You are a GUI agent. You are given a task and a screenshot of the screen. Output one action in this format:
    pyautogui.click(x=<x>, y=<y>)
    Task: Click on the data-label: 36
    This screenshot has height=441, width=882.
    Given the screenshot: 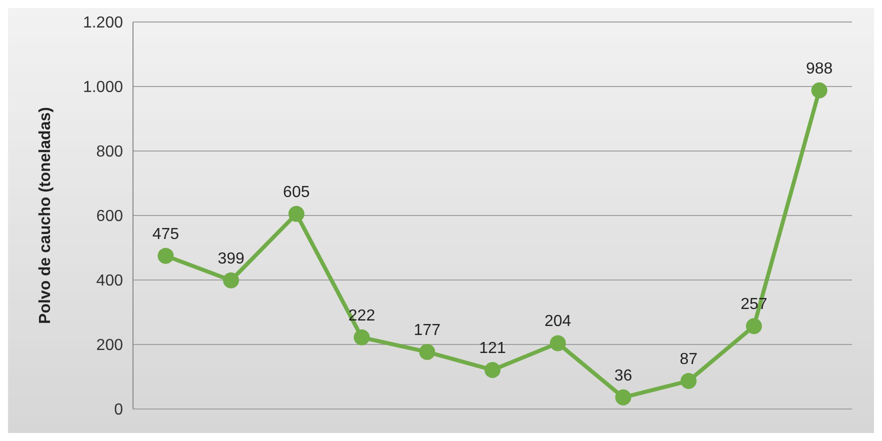 What is the action you would take?
    pyautogui.click(x=623, y=375)
    